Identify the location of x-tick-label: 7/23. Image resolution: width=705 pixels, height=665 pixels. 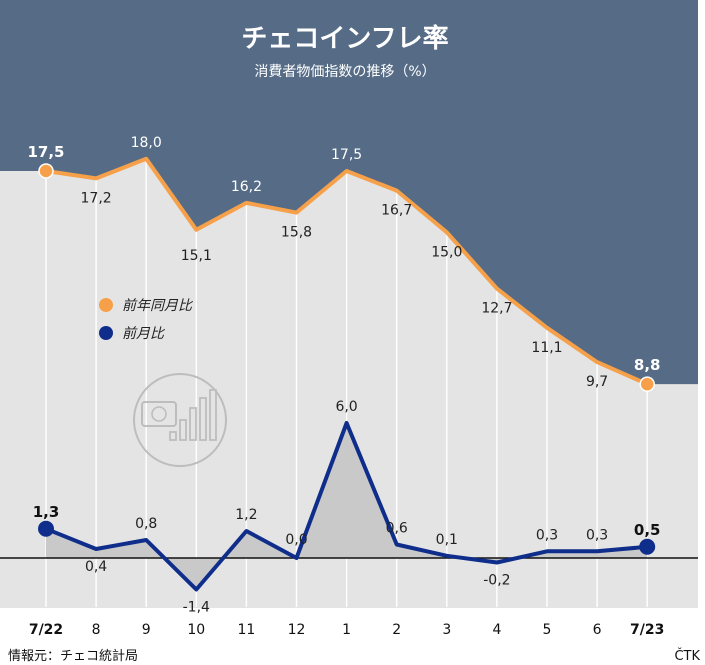
(647, 630).